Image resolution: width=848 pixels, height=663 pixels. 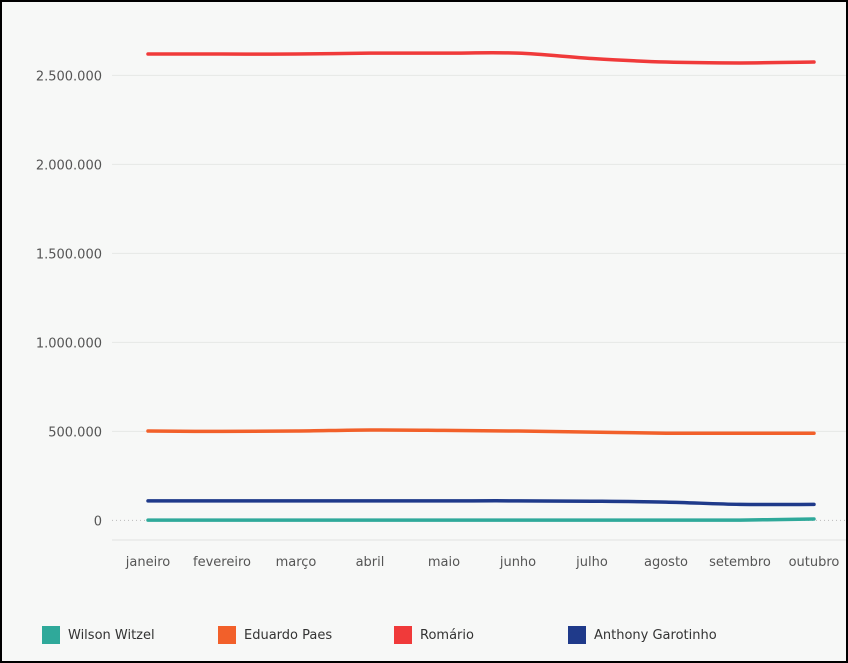 I want to click on y-tick-label: 2.000.000, so click(x=69, y=165).